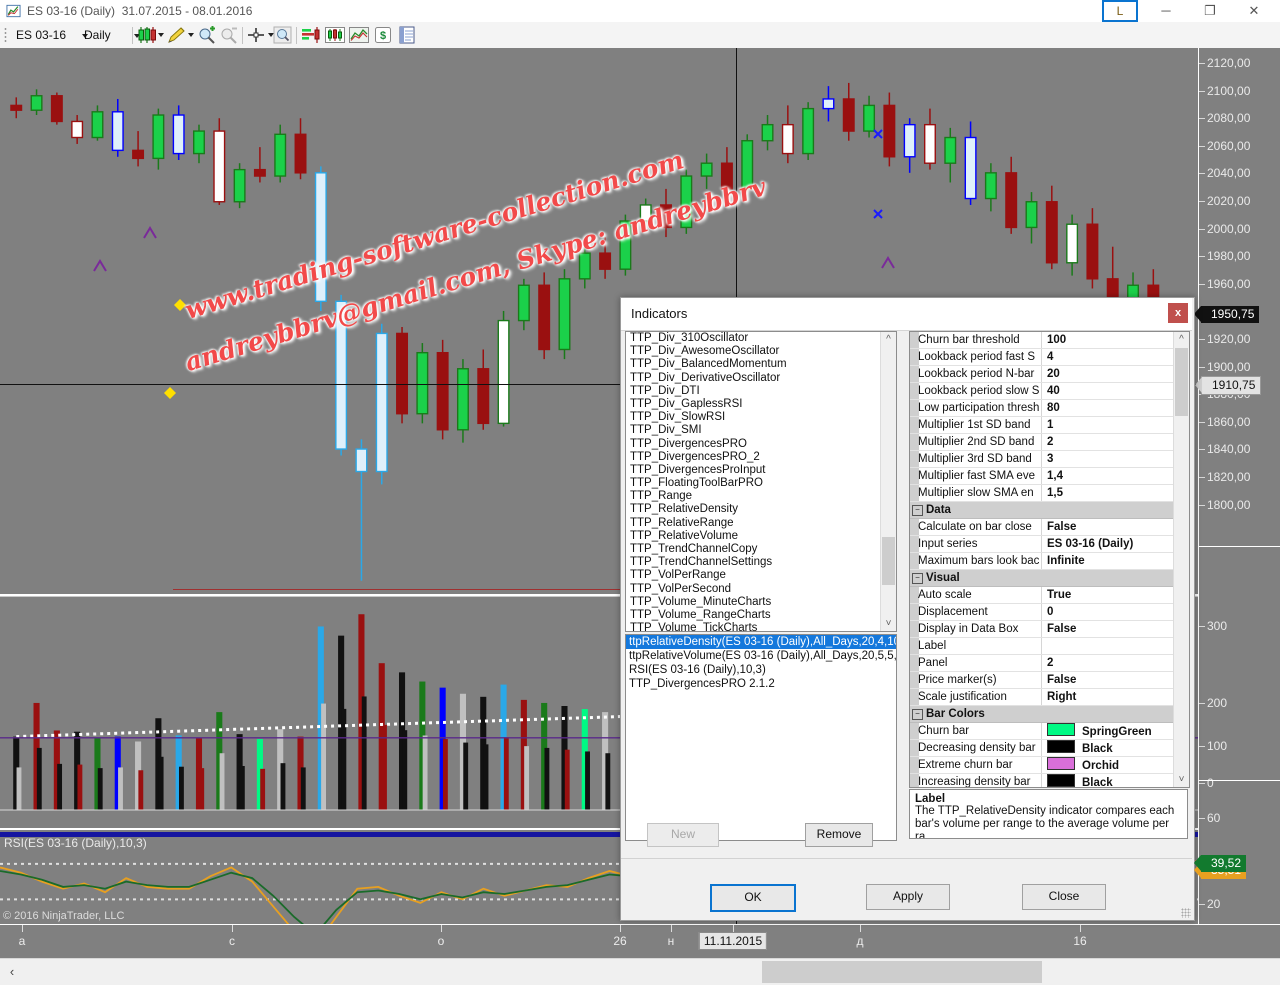 This screenshot has height=985, width=1280. I want to click on indicators-list-scrollbar: ^ ˅, so click(888, 481).